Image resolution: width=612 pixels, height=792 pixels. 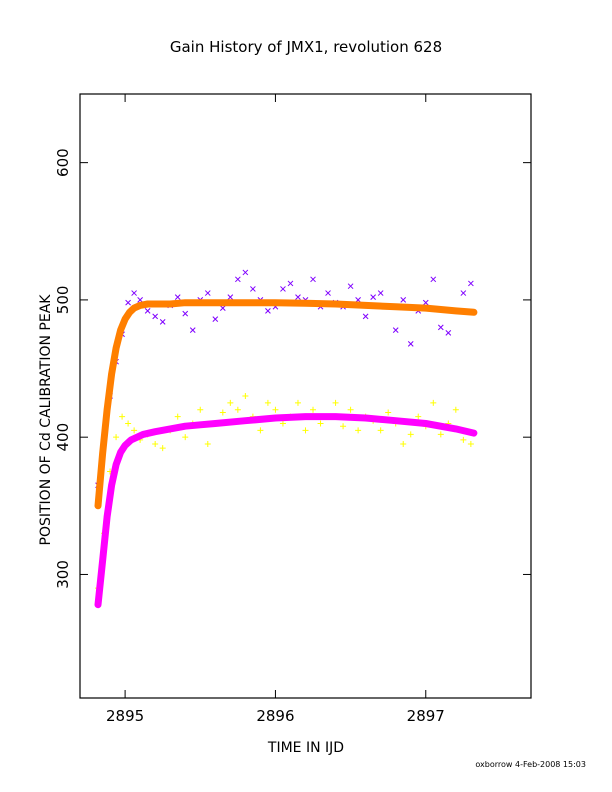 I want to click on footer-stamp: oxborrow 4-Feb-2008 15:03, so click(x=530, y=764).